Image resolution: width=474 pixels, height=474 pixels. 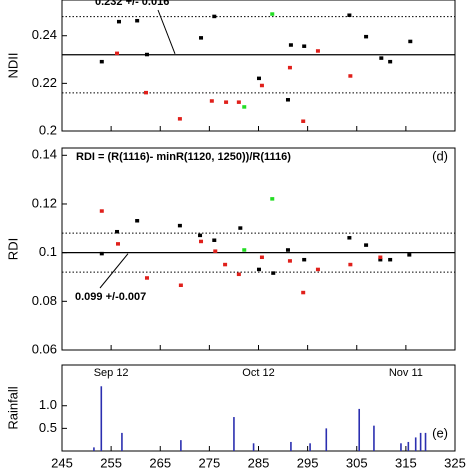 I want to click on x-tick-label: 255, so click(x=111, y=462).